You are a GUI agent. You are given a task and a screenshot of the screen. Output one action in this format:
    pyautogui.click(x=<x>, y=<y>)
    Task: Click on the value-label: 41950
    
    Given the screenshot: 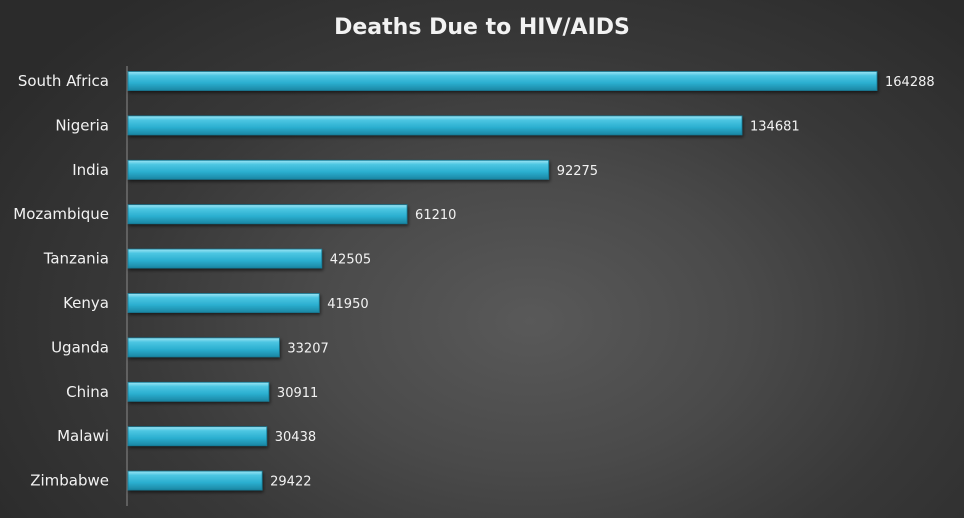 What is the action you would take?
    pyautogui.click(x=347, y=304)
    